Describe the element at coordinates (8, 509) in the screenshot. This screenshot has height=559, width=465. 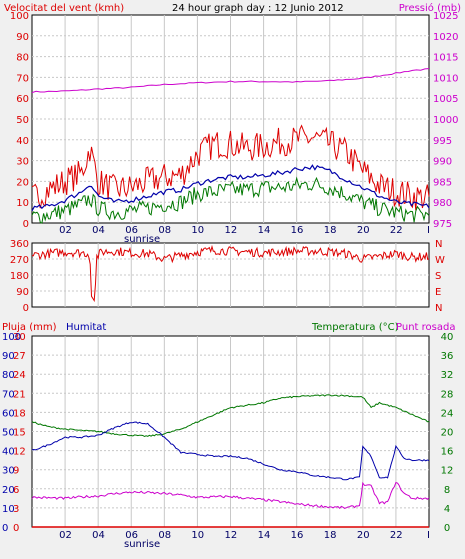
I see `humidity-tick-label: 10` at that location.